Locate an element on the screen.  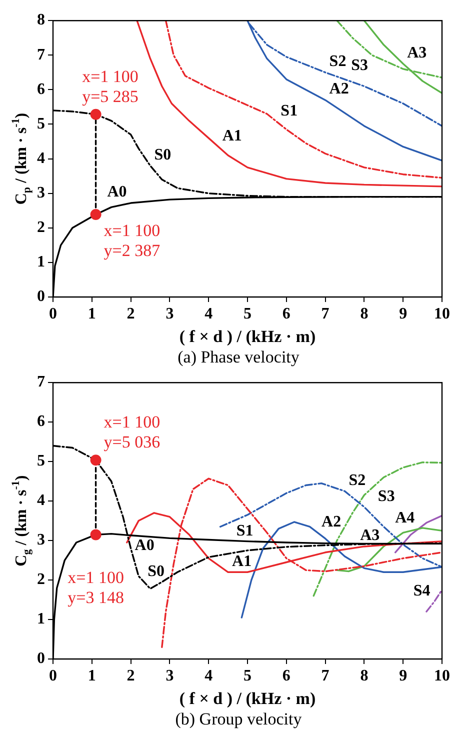
text: (b) Group velocity is located at coordinates (238, 718).